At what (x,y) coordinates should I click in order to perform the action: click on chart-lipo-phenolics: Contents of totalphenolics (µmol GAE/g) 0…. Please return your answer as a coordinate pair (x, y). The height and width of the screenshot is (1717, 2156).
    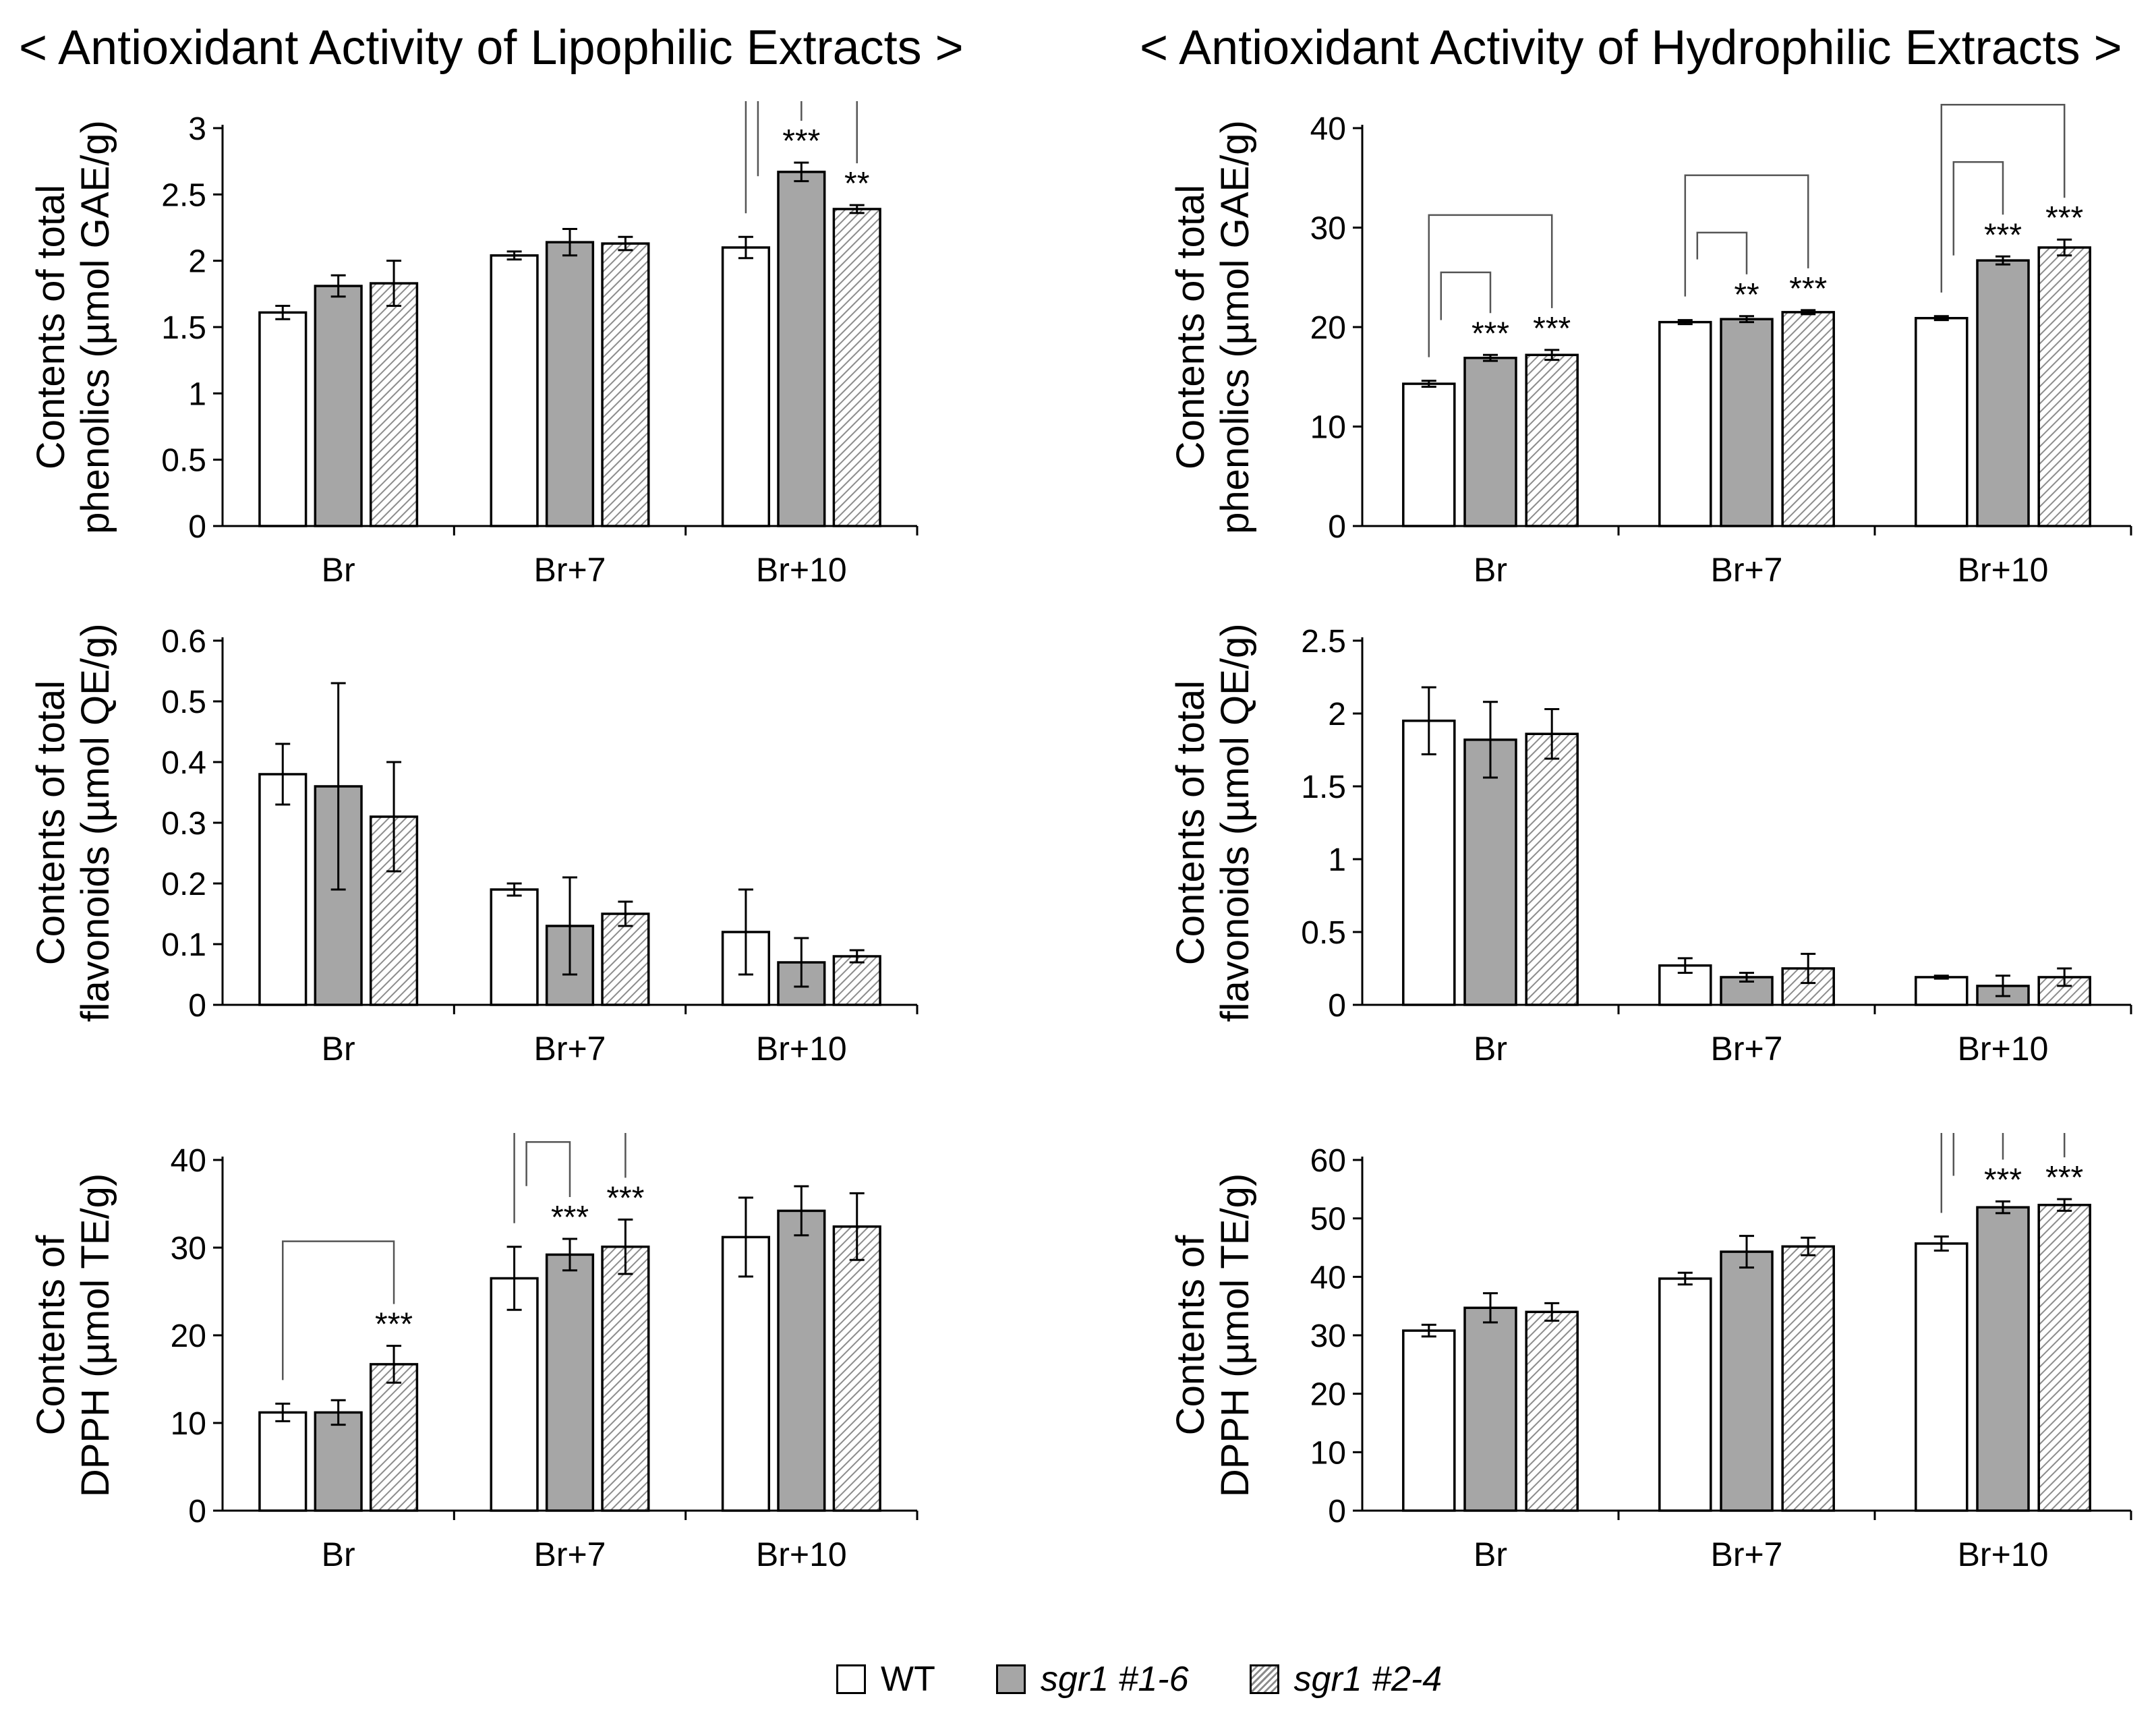
    Looking at the image, I should click on (536, 357).